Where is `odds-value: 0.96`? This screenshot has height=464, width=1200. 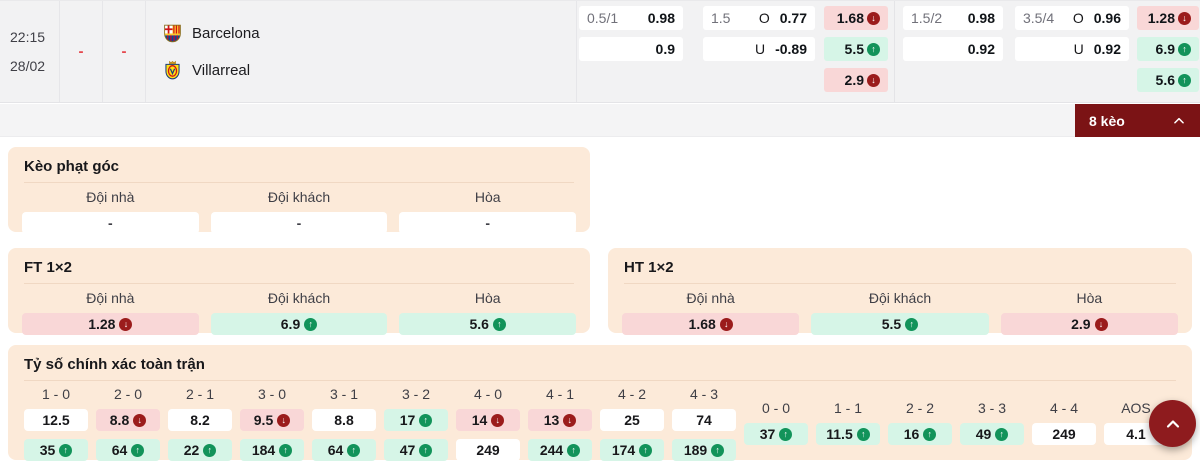 odds-value: 0.96 is located at coordinates (1107, 18).